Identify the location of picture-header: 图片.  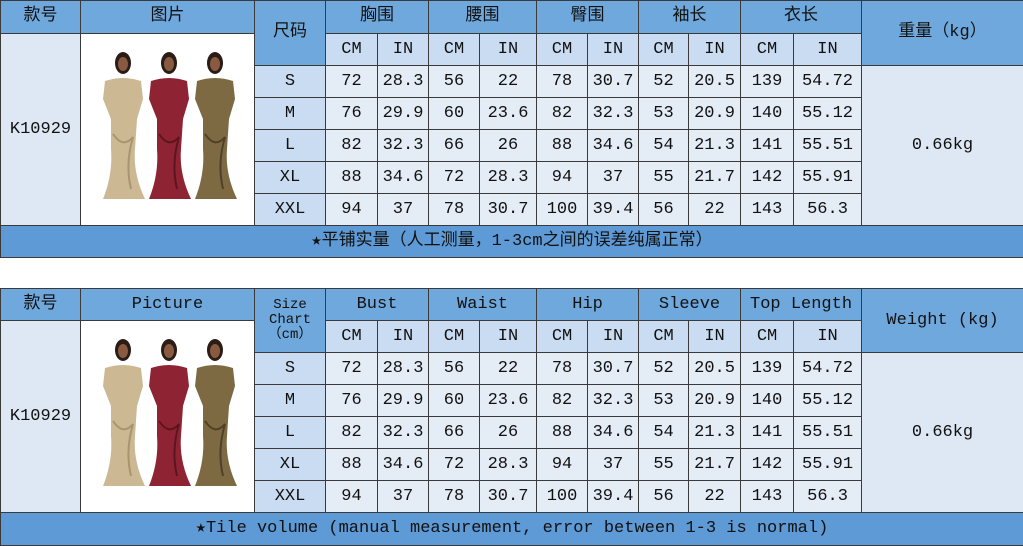
(168, 17).